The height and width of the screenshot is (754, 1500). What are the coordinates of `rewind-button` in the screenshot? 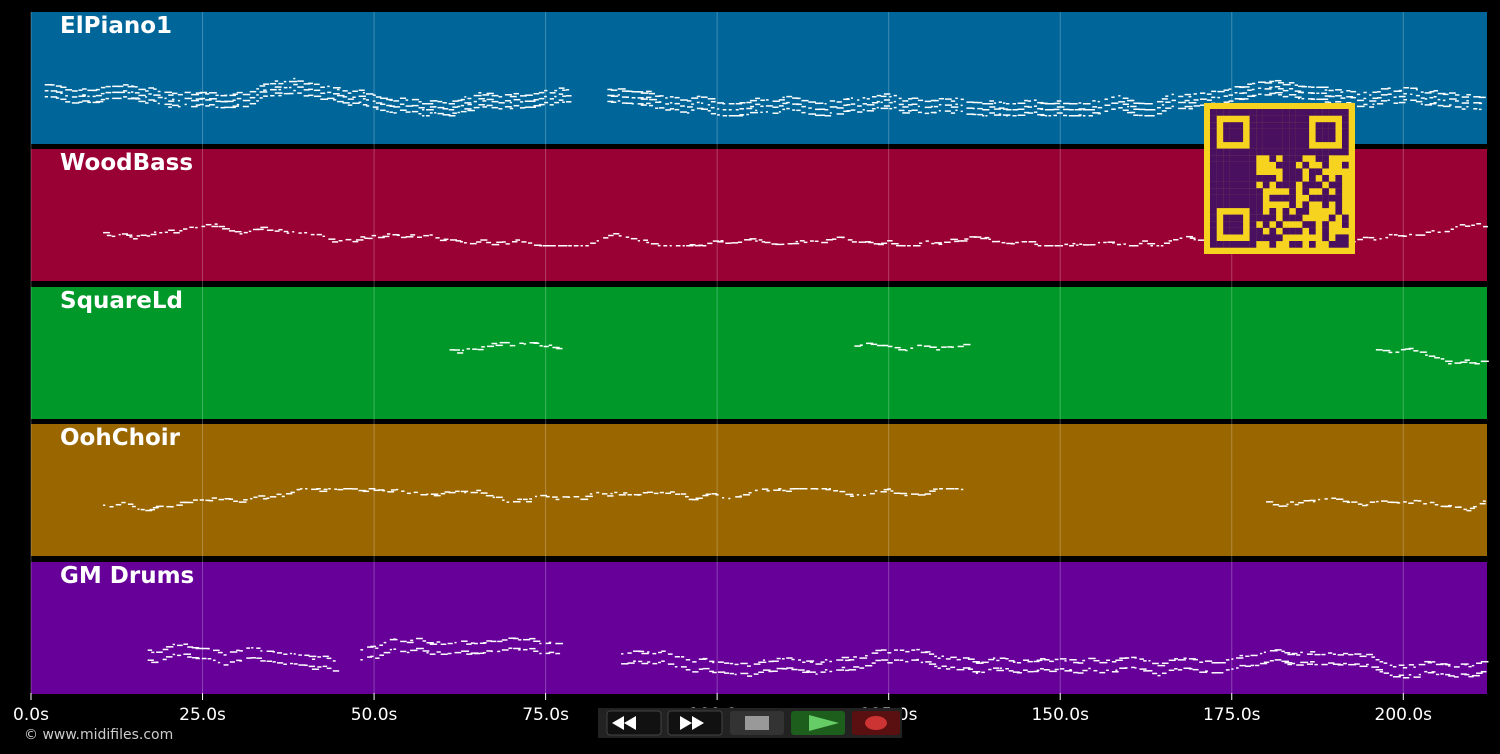 It's located at (634, 723).